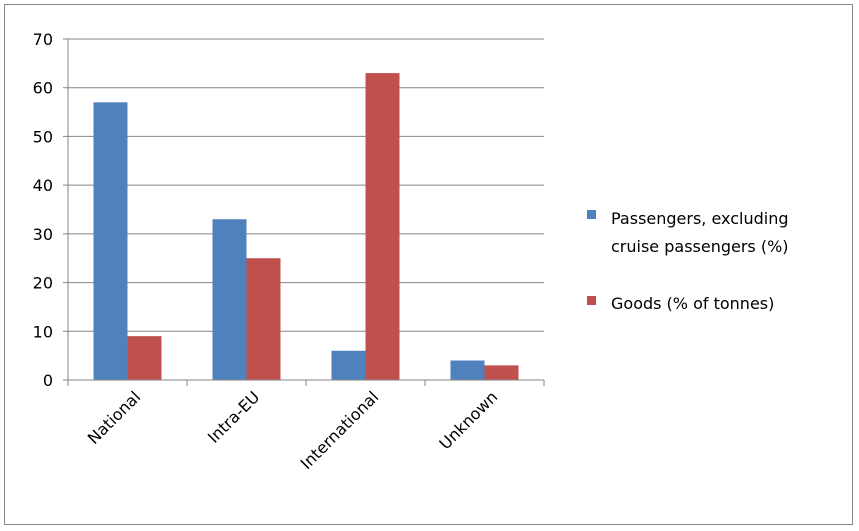 The height and width of the screenshot is (531, 859). I want to click on x-tick-label: National, so click(114, 417).